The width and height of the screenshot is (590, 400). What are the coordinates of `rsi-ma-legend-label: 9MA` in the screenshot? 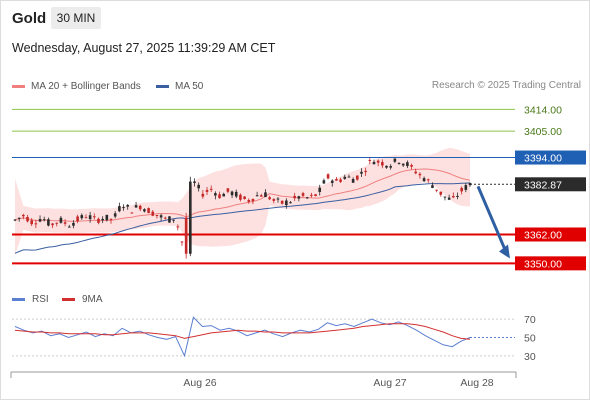 It's located at (92, 299).